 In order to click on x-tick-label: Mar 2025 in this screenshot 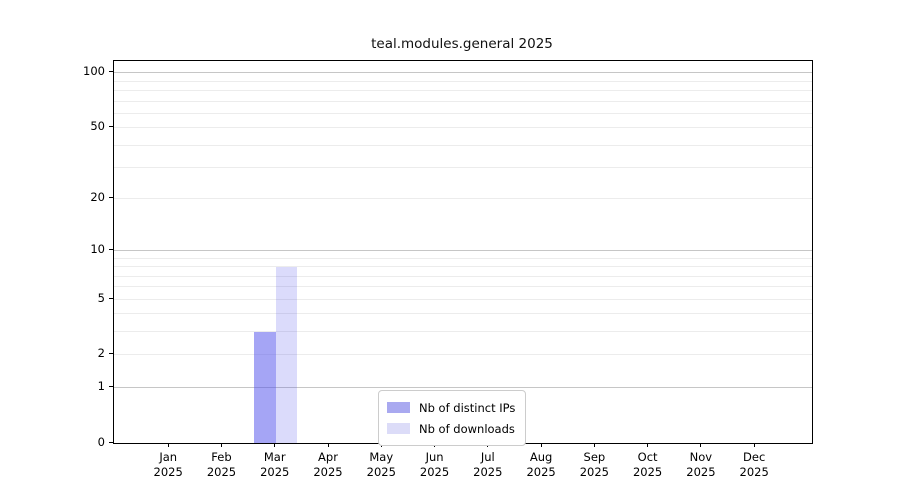, I will do `click(275, 464)`.